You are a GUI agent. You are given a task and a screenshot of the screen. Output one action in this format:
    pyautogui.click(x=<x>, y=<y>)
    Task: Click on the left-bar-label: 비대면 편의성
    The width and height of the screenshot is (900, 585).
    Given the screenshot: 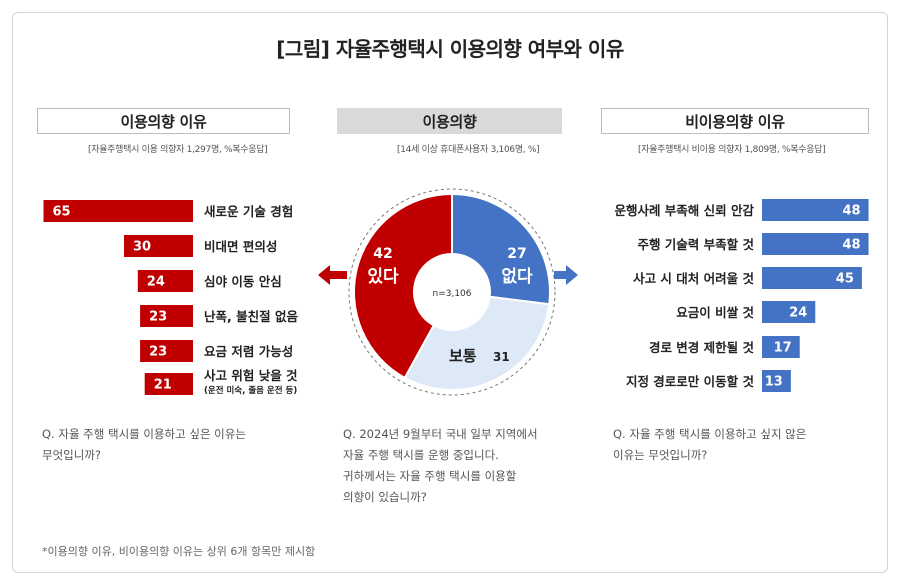 What is the action you would take?
    pyautogui.click(x=240, y=246)
    